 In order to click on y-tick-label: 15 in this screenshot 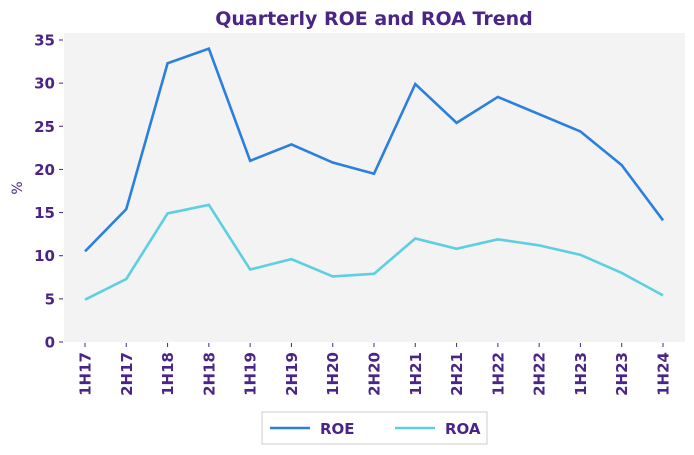, I will do `click(44, 213)`.